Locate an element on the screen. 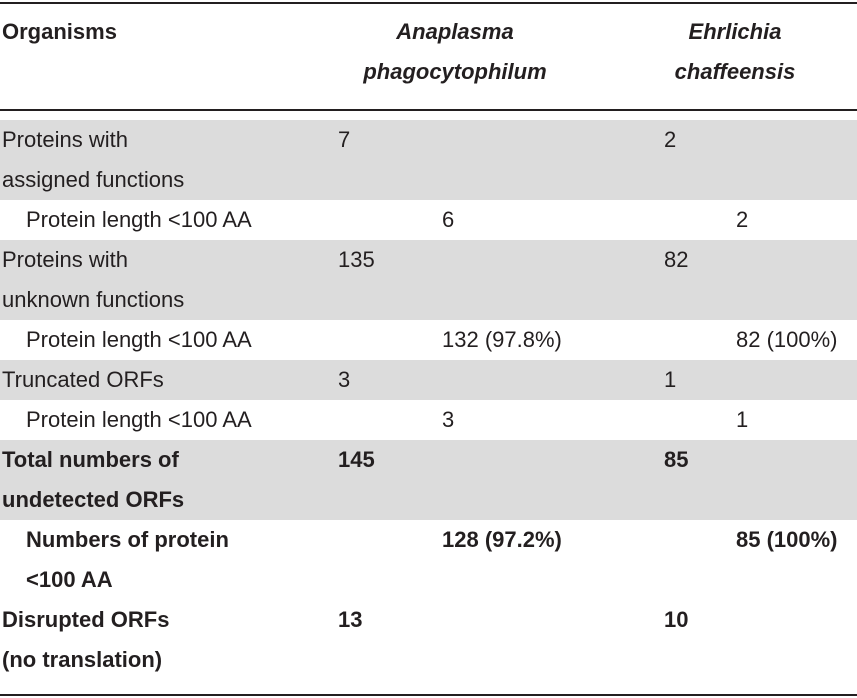 The image size is (857, 698). header-organisms: Organisms is located at coordinates (59, 31).